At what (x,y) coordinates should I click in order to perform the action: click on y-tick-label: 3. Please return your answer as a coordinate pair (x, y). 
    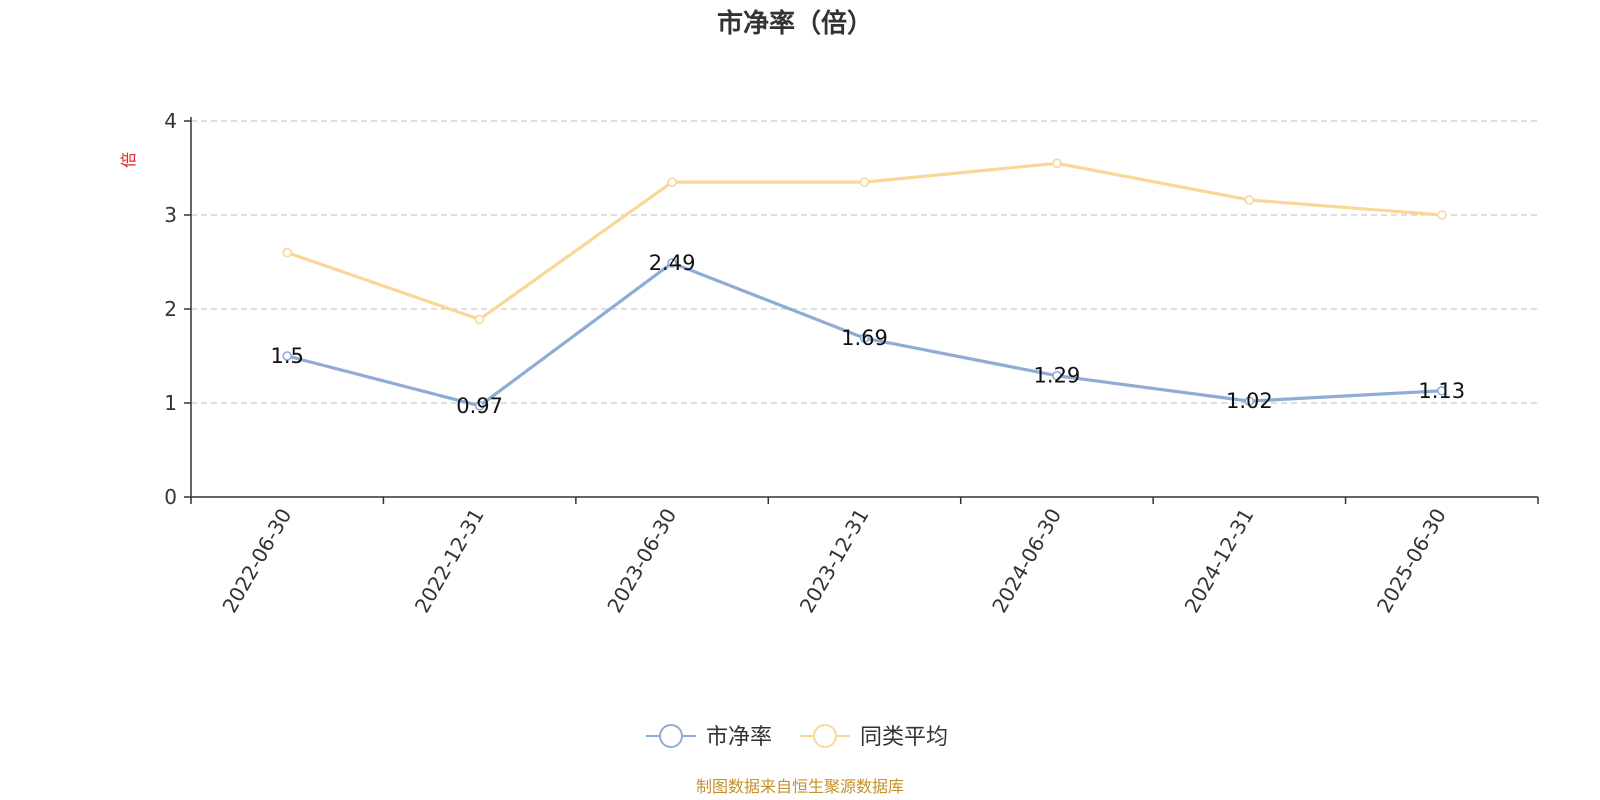
    Looking at the image, I should click on (170, 215).